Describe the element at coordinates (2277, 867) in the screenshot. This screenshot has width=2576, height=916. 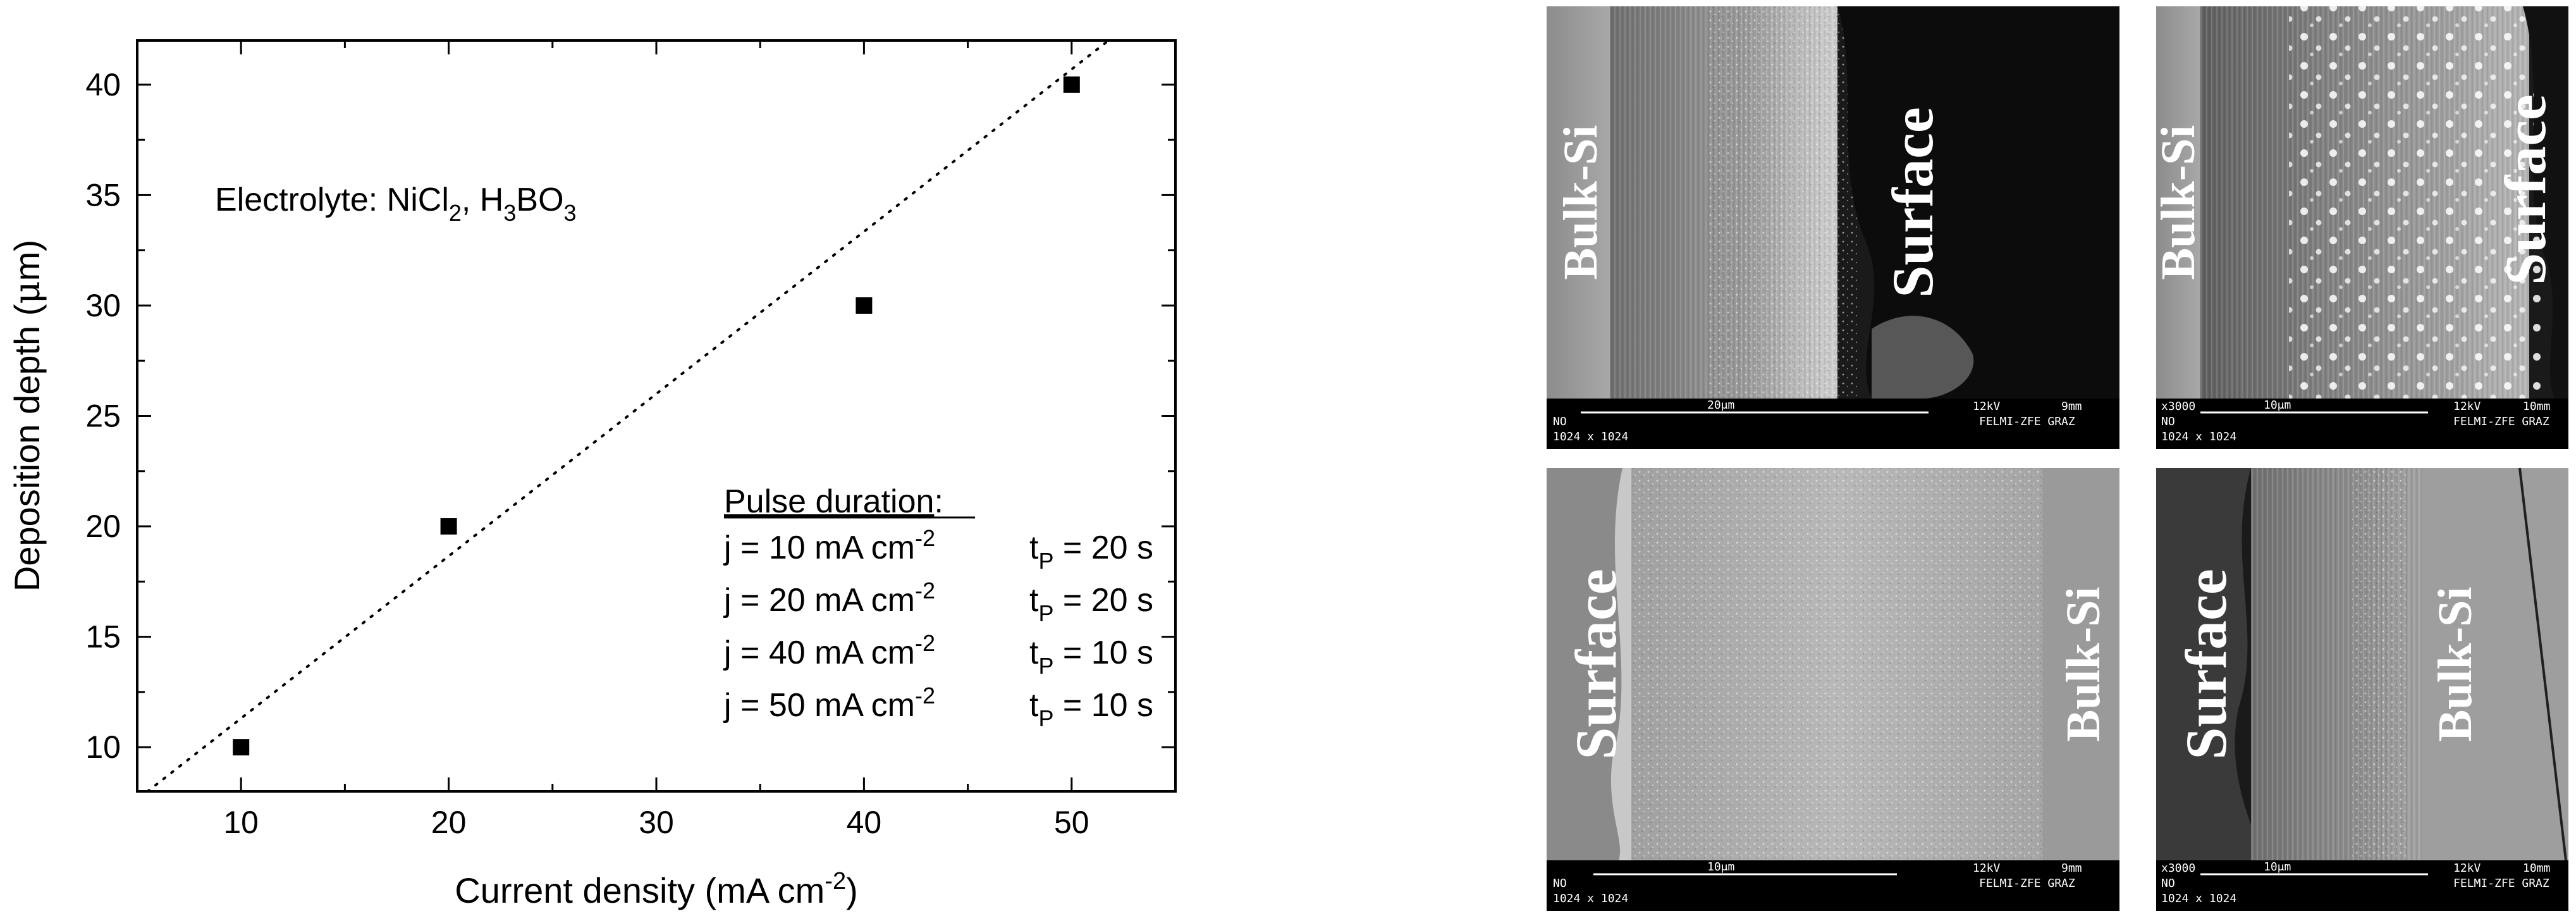
I see `sem4-scale: 10μm` at that location.